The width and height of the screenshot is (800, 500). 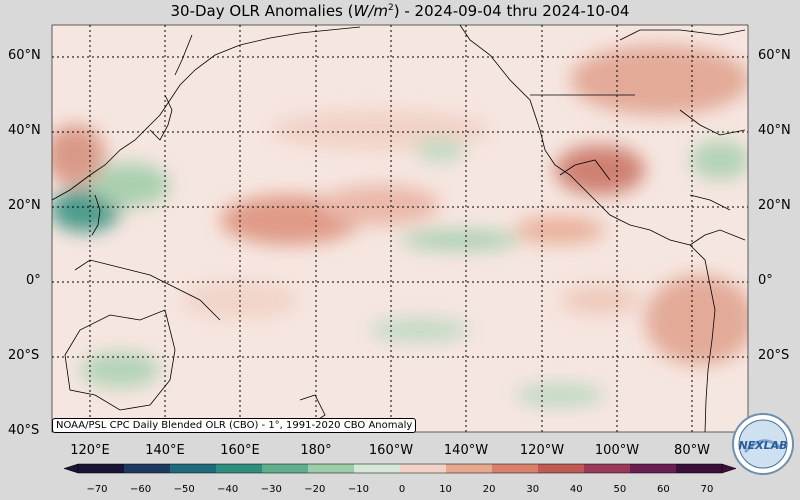 I want to click on lat-label-left: 20°S, so click(x=24, y=355).